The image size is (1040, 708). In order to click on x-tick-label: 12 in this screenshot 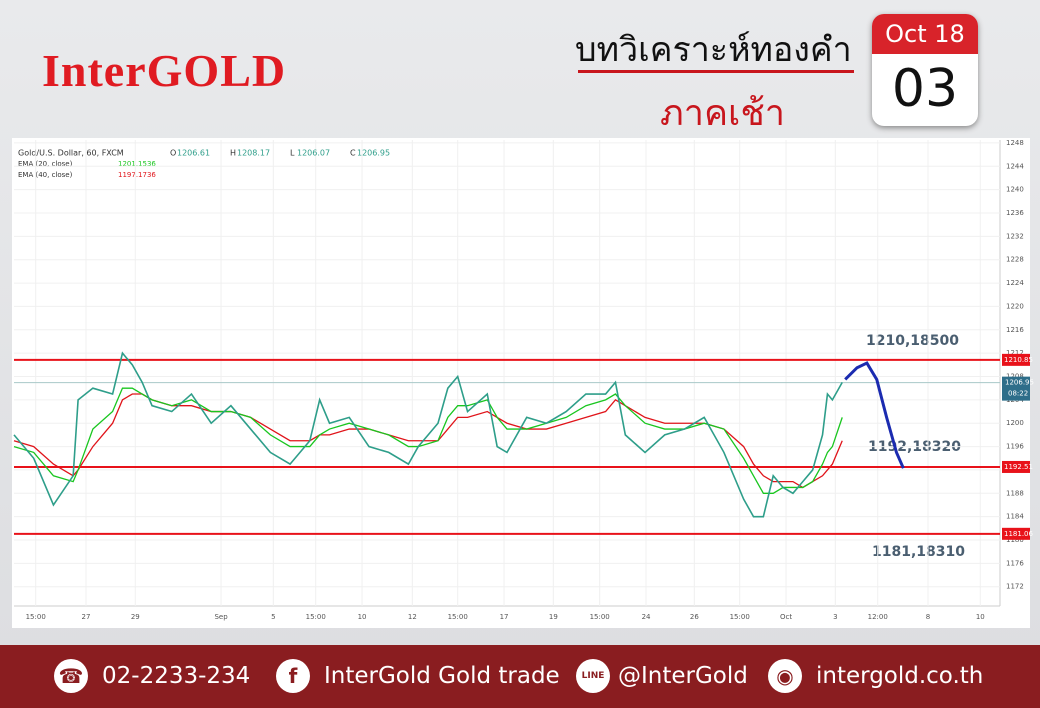, I will do `click(412, 617)`.